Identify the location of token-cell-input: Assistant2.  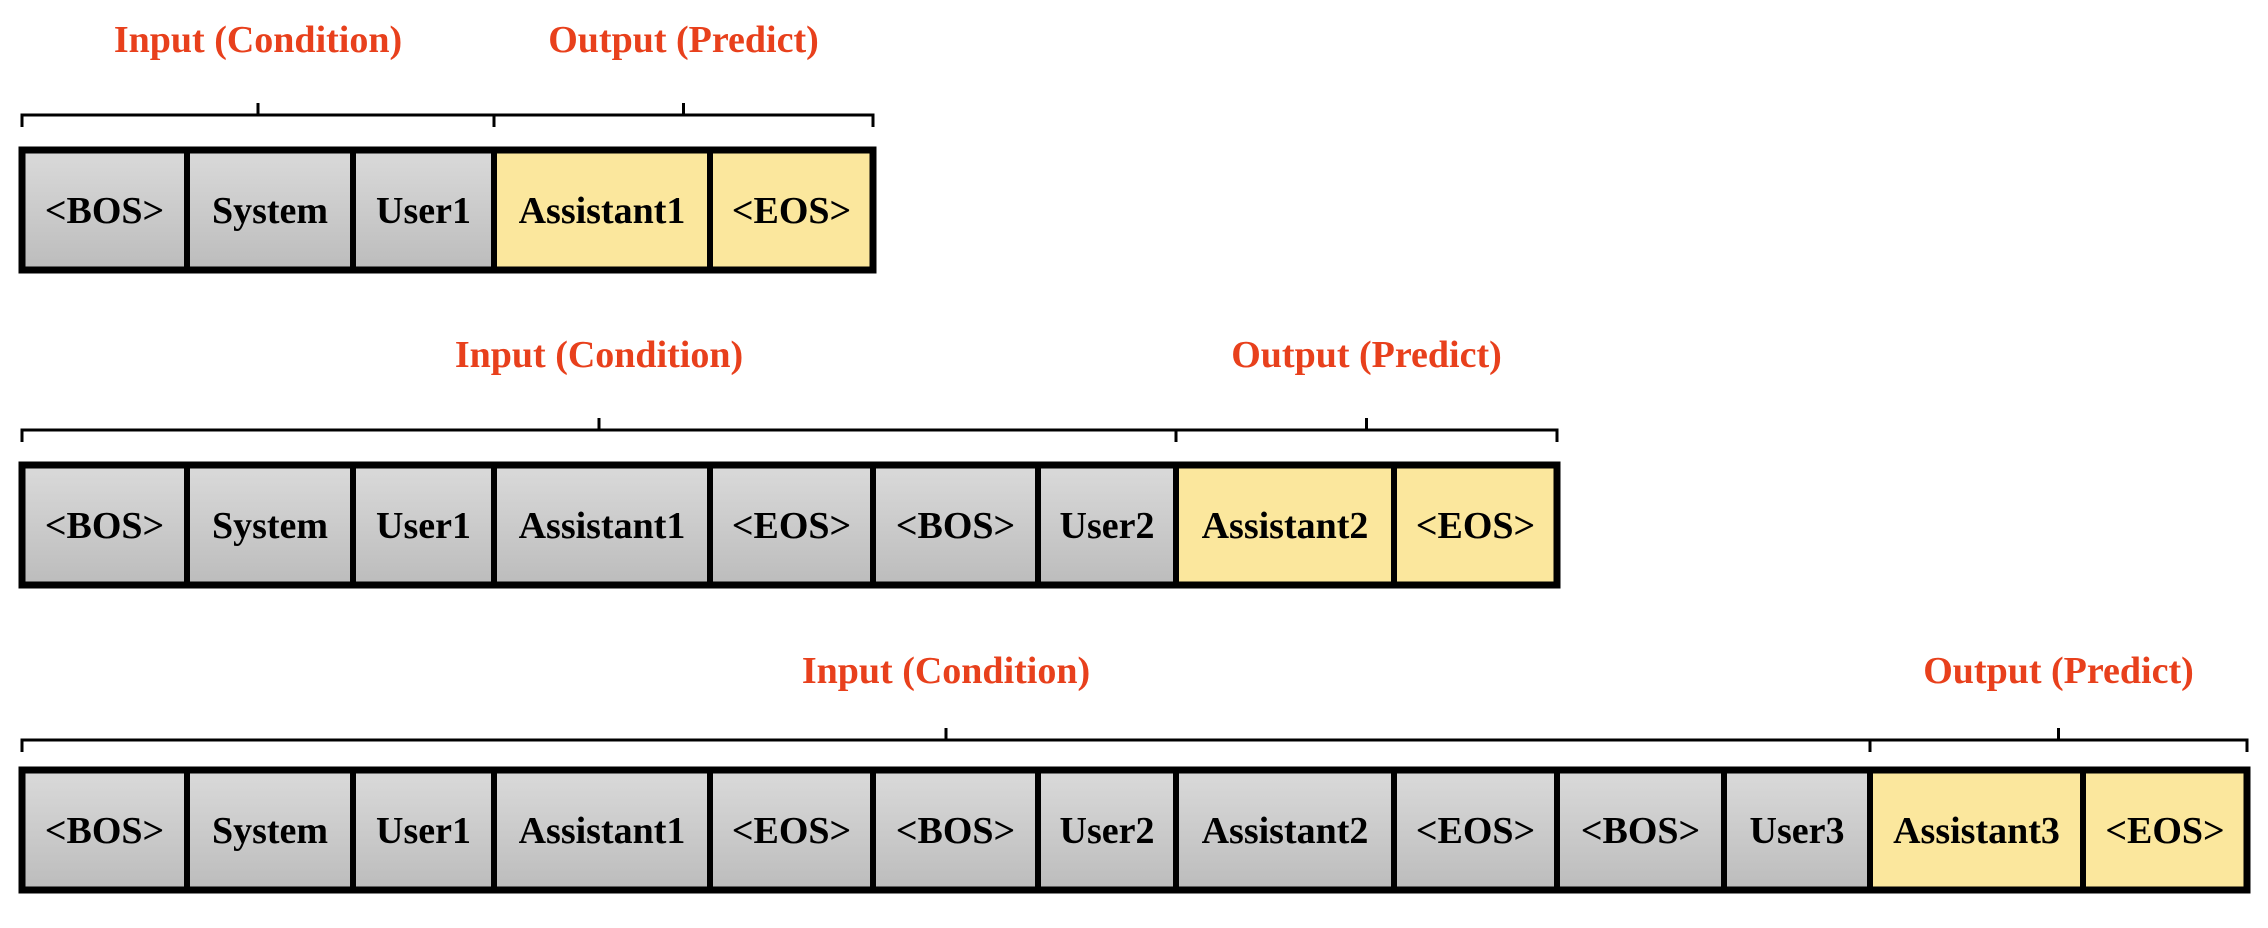
(1285, 830).